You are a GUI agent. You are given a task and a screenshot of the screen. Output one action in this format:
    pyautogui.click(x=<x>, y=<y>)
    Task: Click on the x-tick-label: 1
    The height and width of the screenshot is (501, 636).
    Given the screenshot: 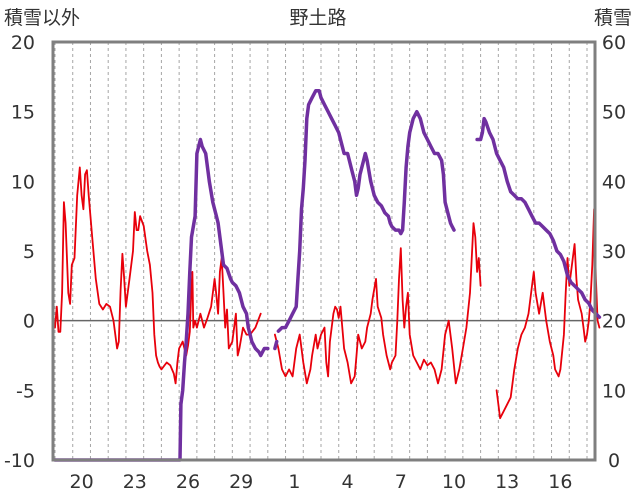 What is the action you would take?
    pyautogui.click(x=294, y=482)
    